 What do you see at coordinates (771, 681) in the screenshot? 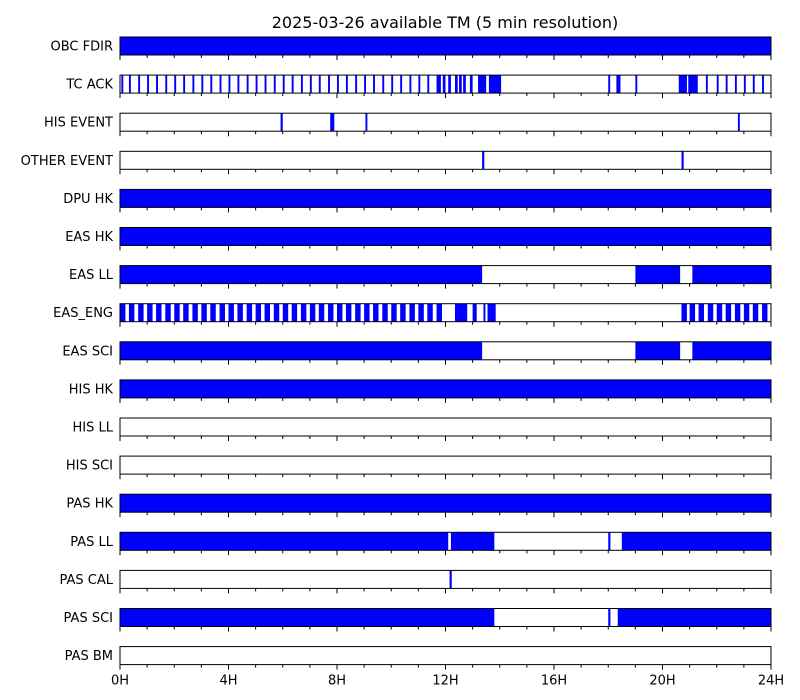
I see `x-tick-label: 24H` at bounding box center [771, 681].